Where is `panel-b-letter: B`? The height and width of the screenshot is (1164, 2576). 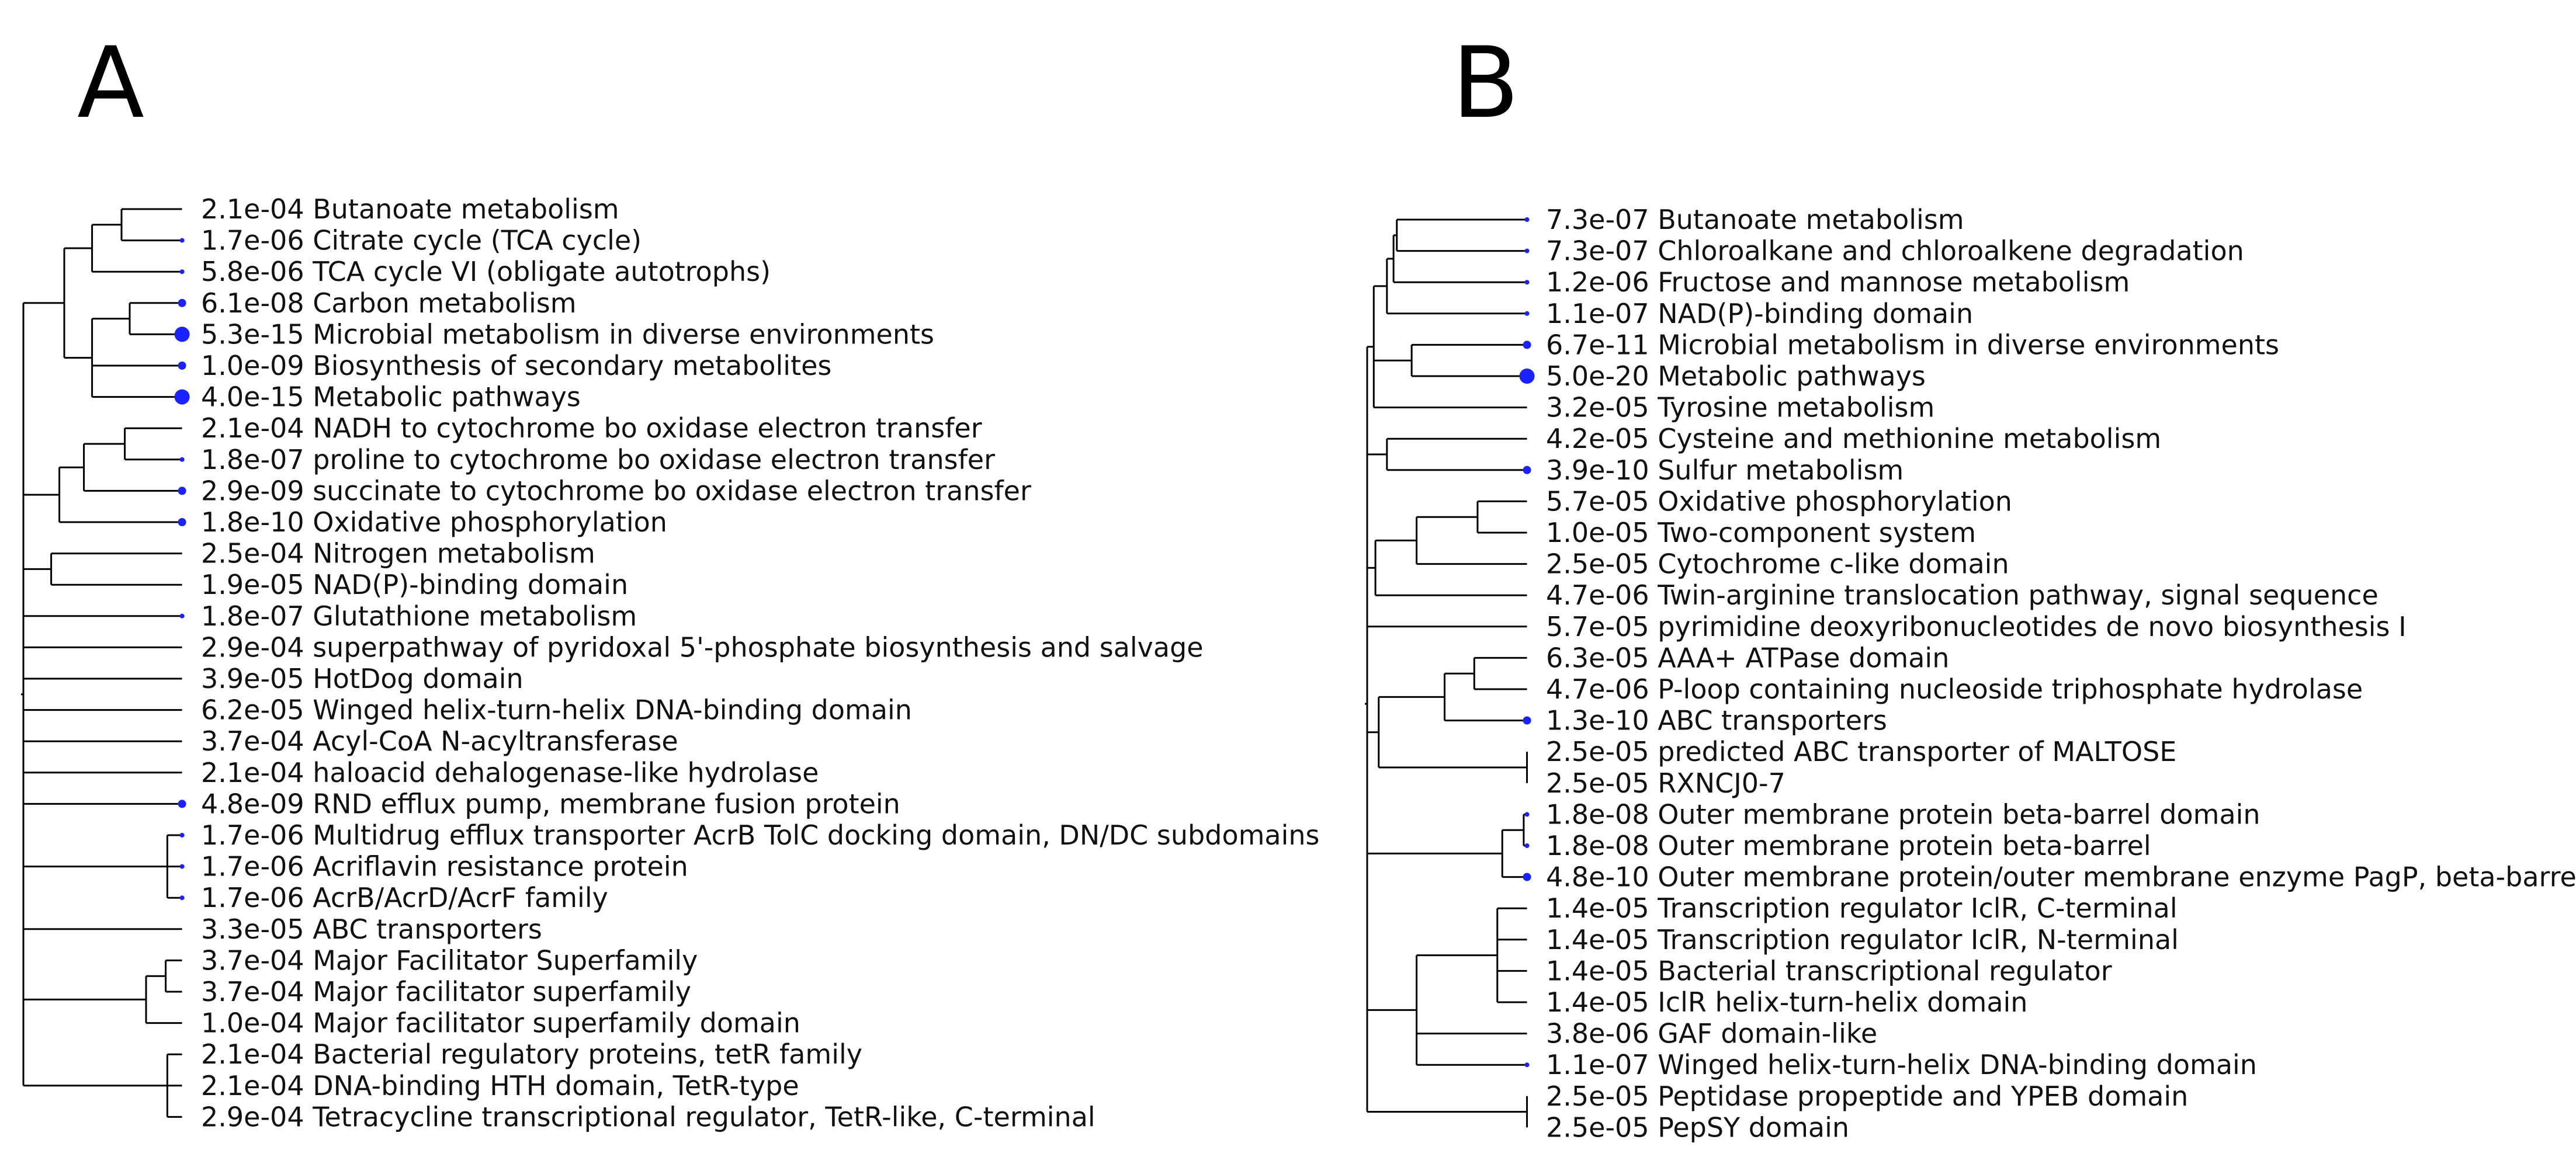 panel-b-letter: B is located at coordinates (1485, 83).